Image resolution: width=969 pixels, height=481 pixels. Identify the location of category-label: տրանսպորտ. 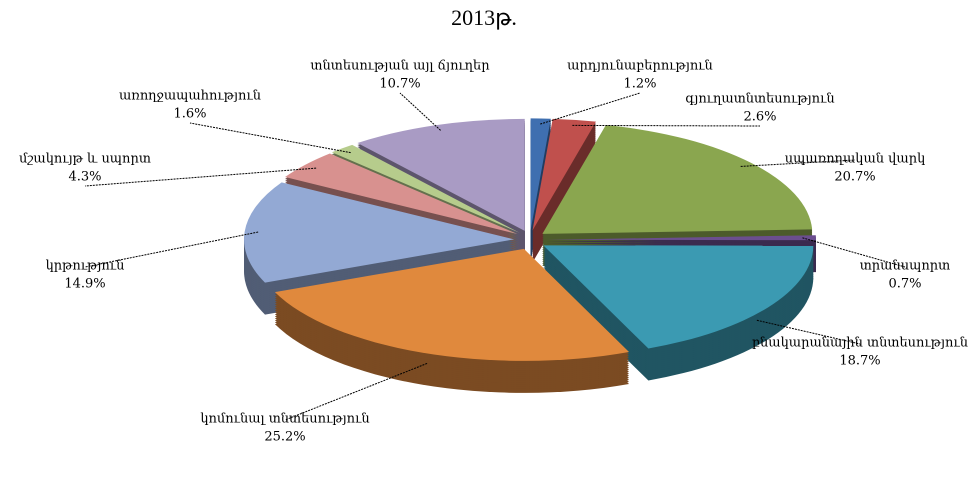
(905, 266).